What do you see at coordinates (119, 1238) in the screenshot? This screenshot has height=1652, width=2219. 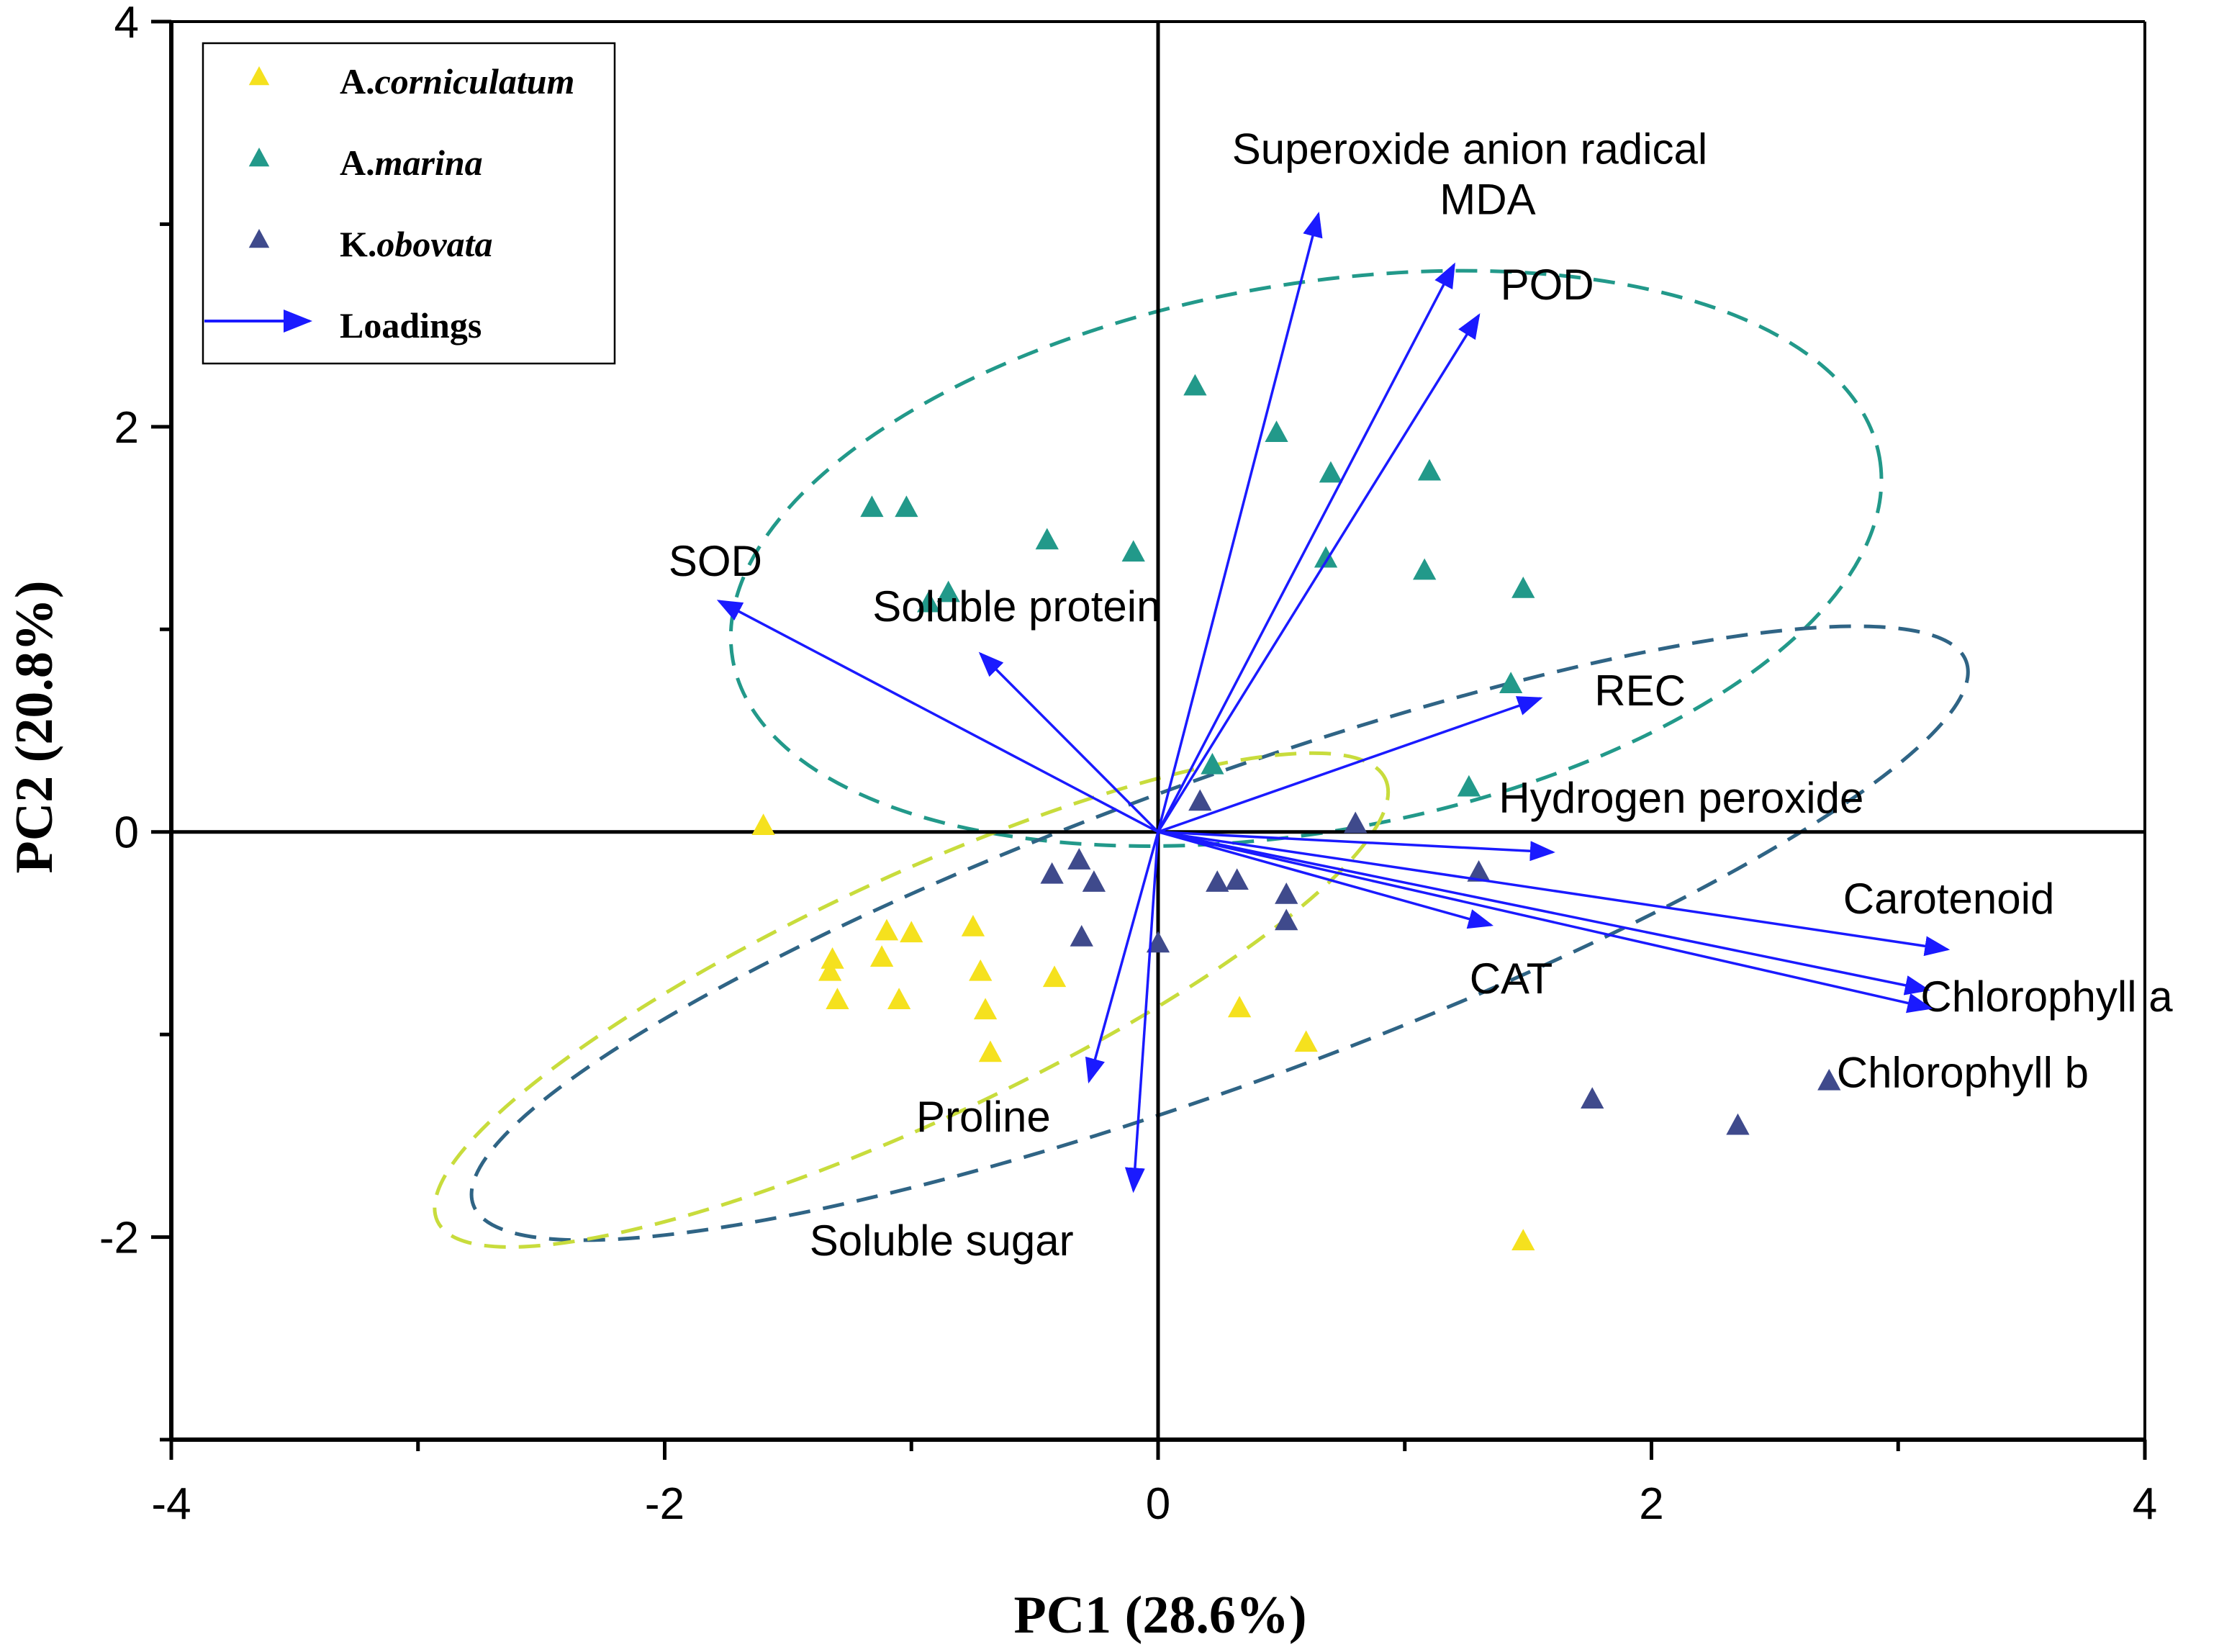 I see `y-tick-label: -2` at bounding box center [119, 1238].